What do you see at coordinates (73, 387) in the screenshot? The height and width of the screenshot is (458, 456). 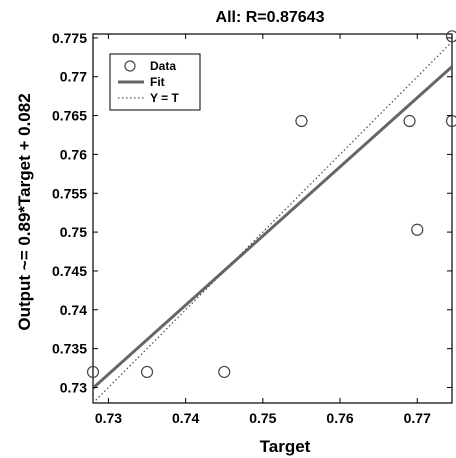 I see `y-tick-label: 0.73` at bounding box center [73, 387].